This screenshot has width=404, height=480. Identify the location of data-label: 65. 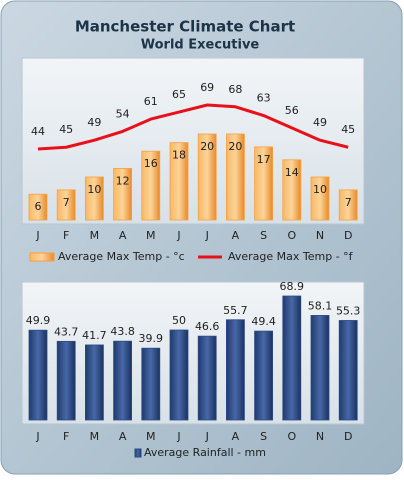
(179, 94).